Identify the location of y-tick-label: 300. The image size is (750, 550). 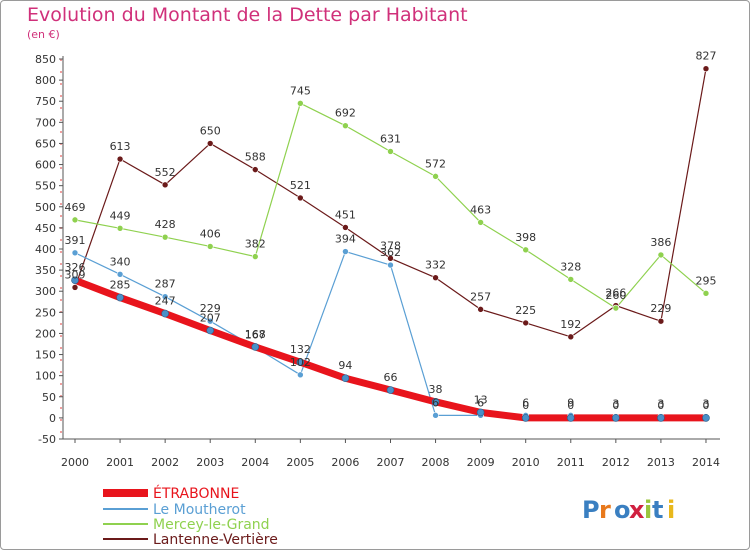
(45, 291).